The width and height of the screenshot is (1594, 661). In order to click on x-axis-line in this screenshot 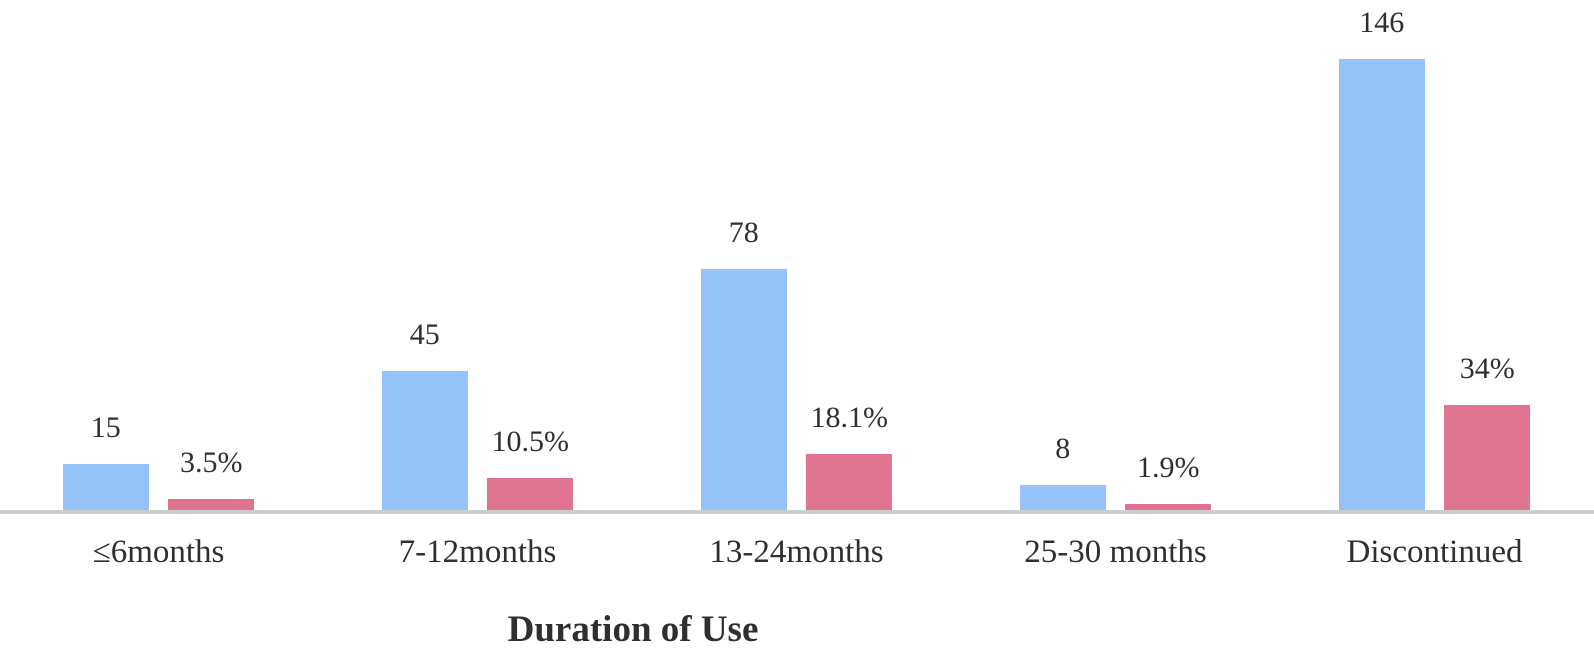, I will do `click(797, 512)`.